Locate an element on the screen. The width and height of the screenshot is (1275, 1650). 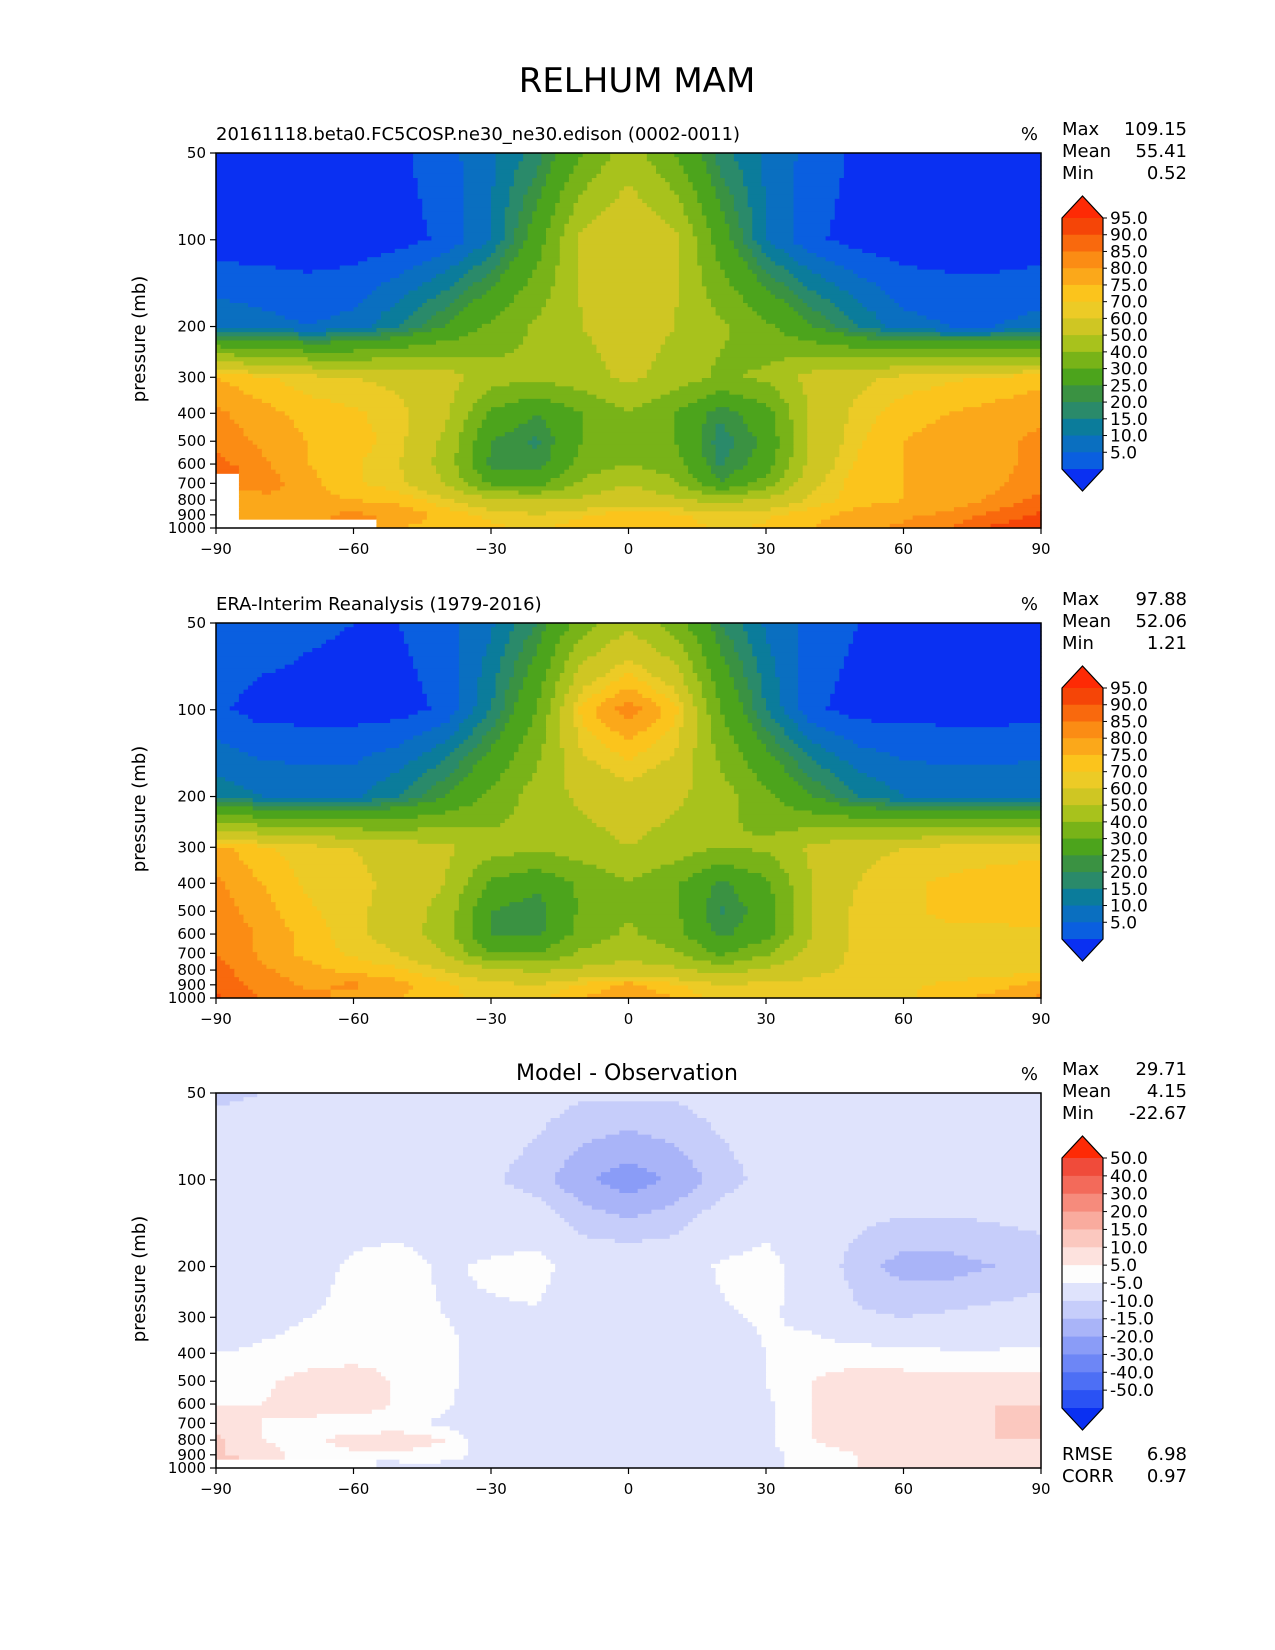
figure-title: RELHUM MAM is located at coordinates (637, 81).